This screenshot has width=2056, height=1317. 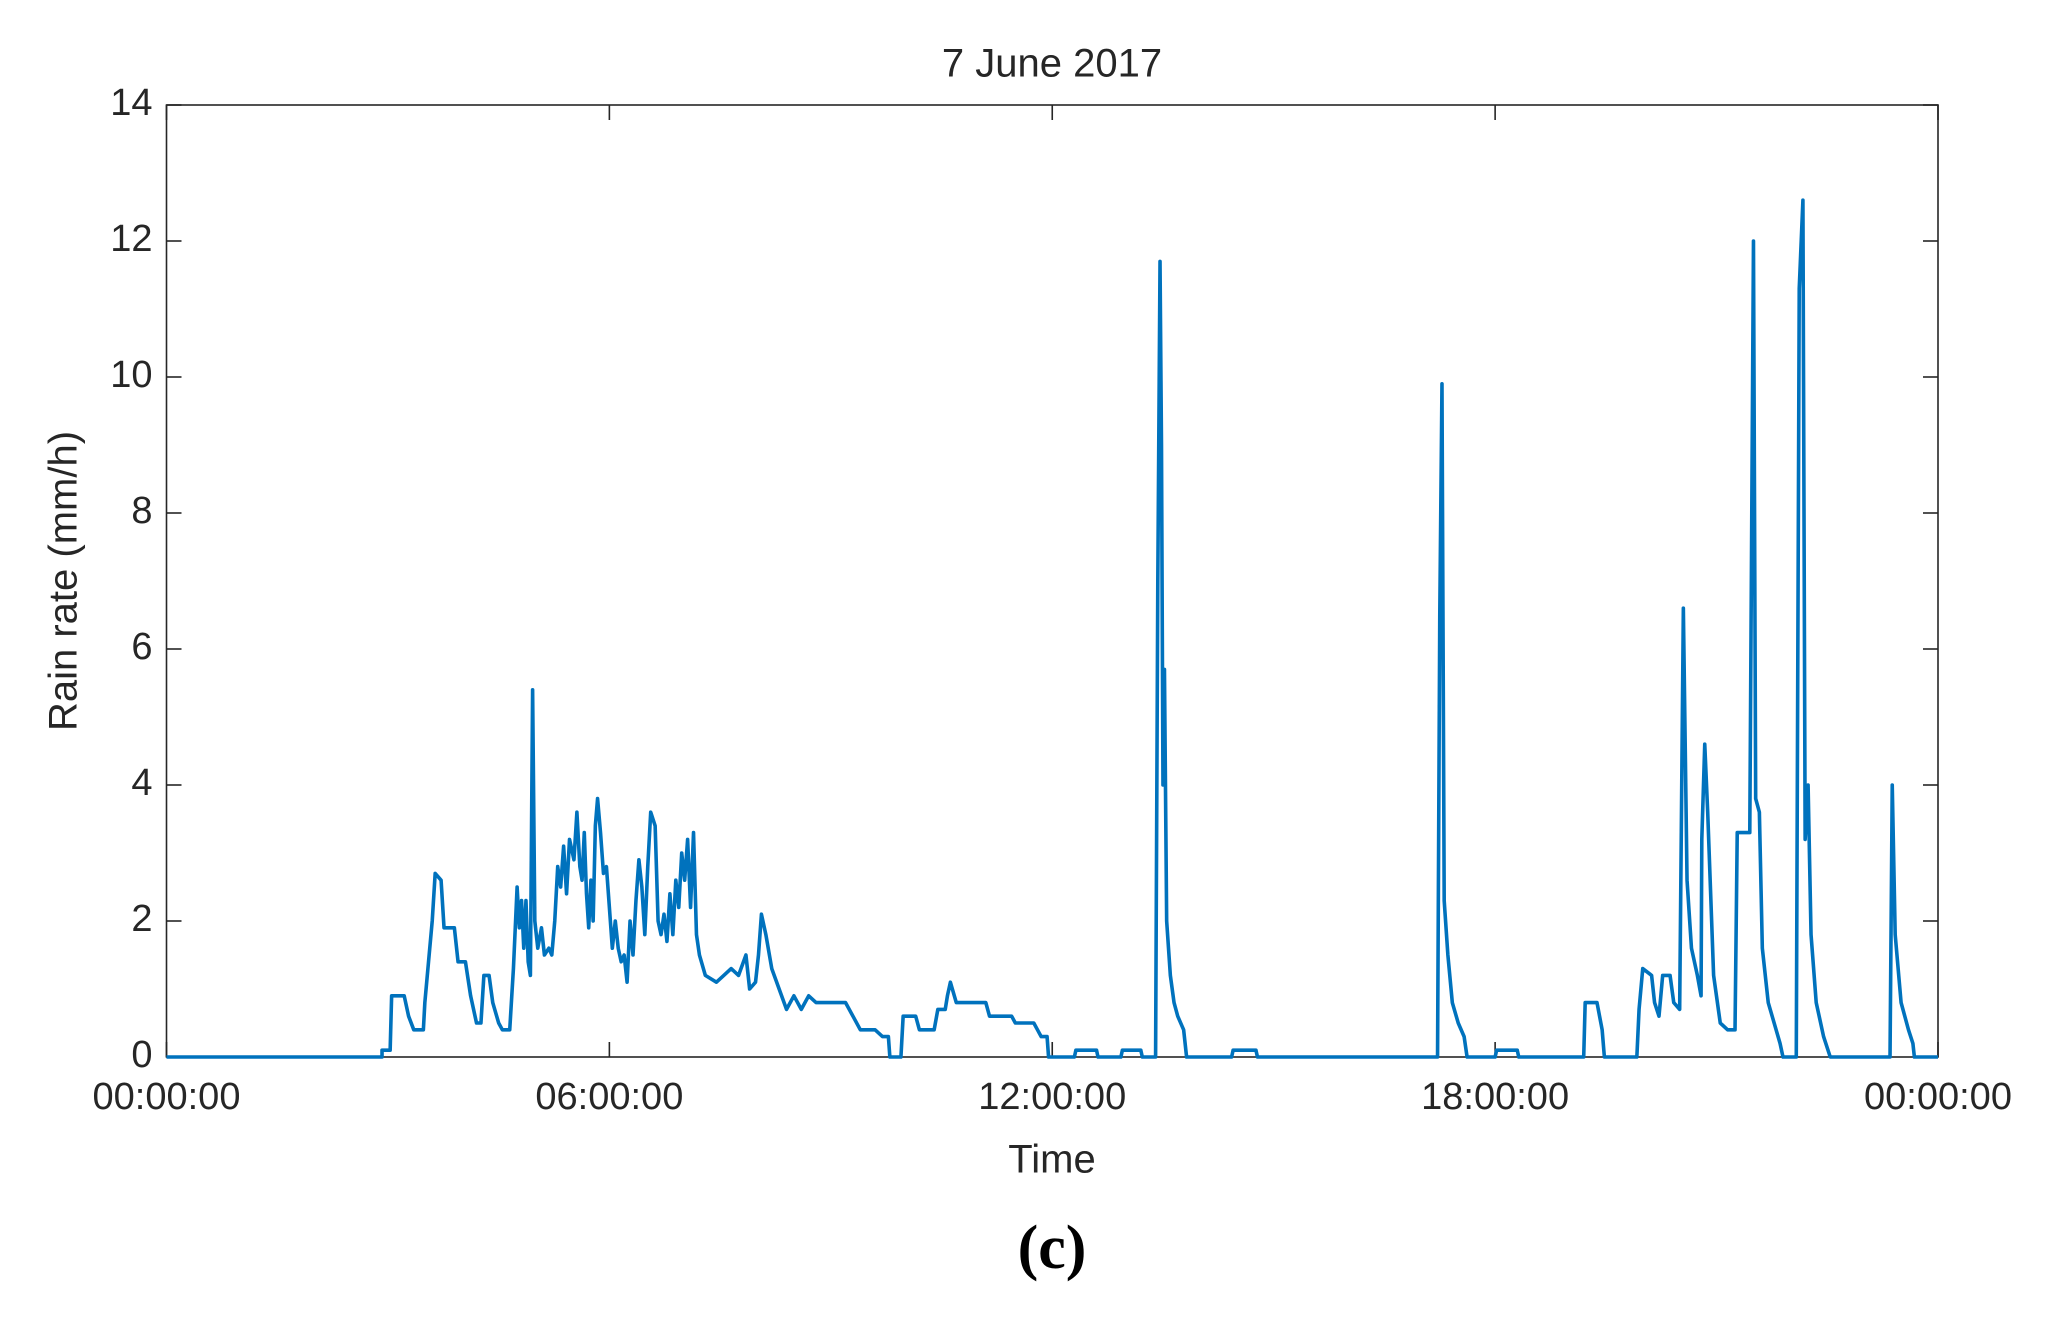 I want to click on y-tick-label: 8, so click(x=141, y=511).